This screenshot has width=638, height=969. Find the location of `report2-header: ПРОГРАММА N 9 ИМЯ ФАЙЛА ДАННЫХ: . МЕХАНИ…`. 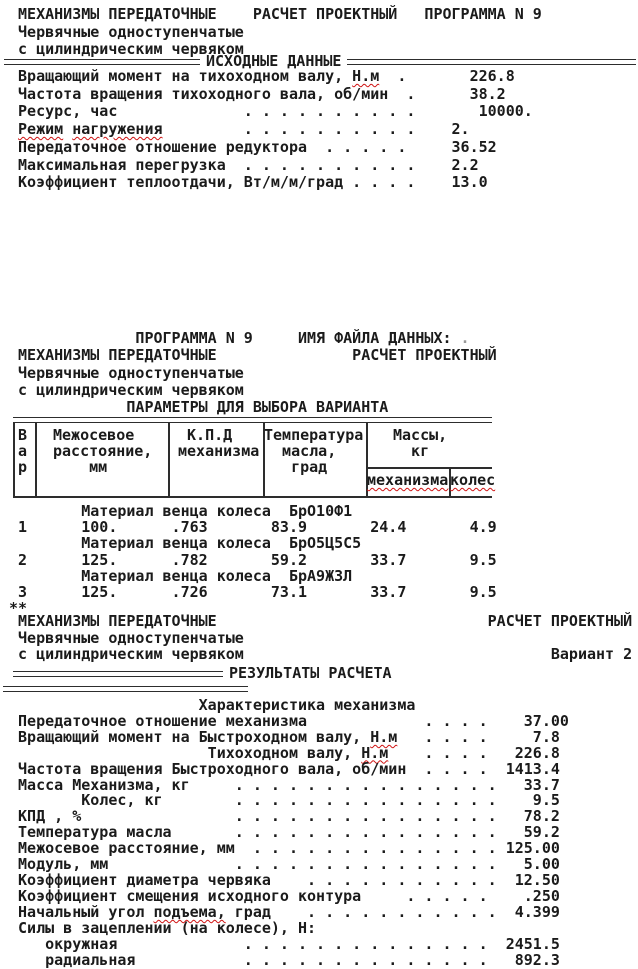

report2-header: ПРОГРАММА N 9 ИМЯ ФАЙЛА ДАННЫХ: . МЕХАНИ… is located at coordinates (253, 373).